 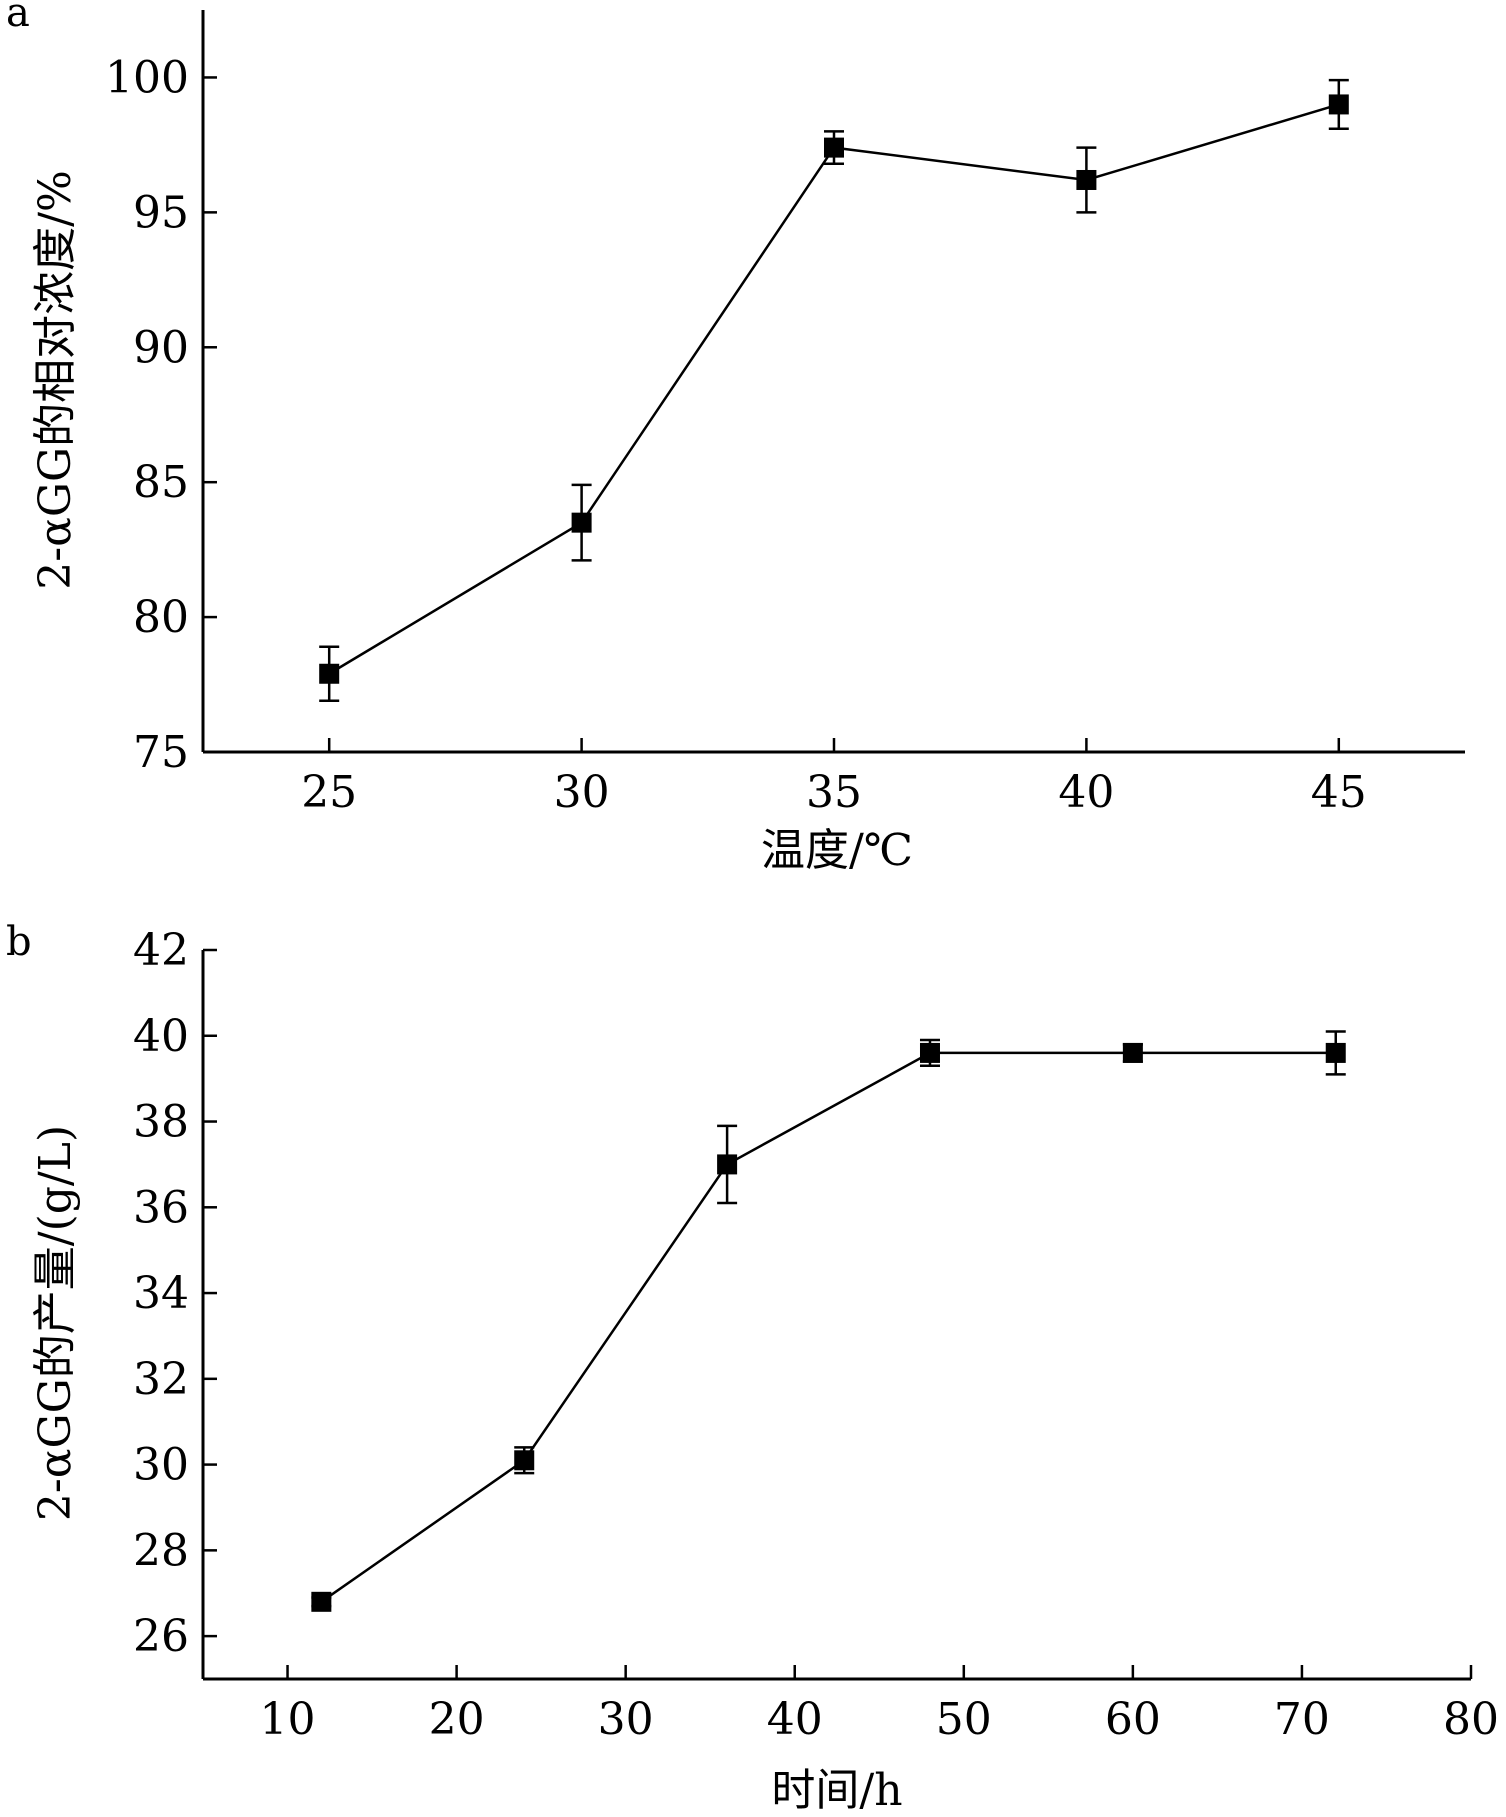 What do you see at coordinates (161, 617) in the screenshot?
I see `y-tick-label: 80` at bounding box center [161, 617].